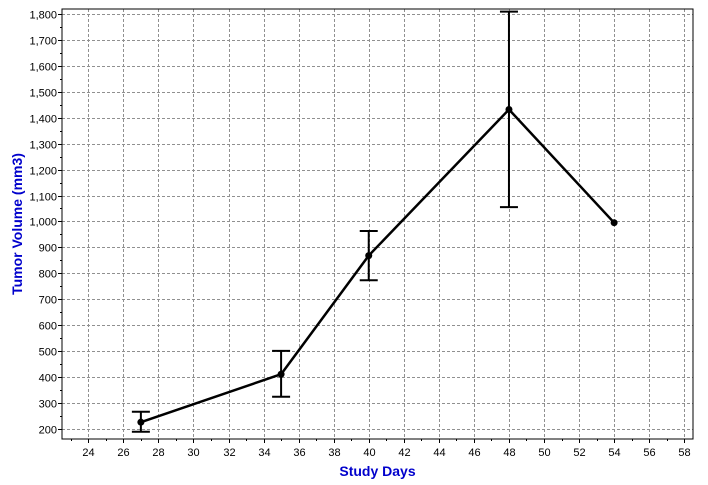 The width and height of the screenshot is (708, 485). I want to click on x-tick-label: 38, so click(334, 453).